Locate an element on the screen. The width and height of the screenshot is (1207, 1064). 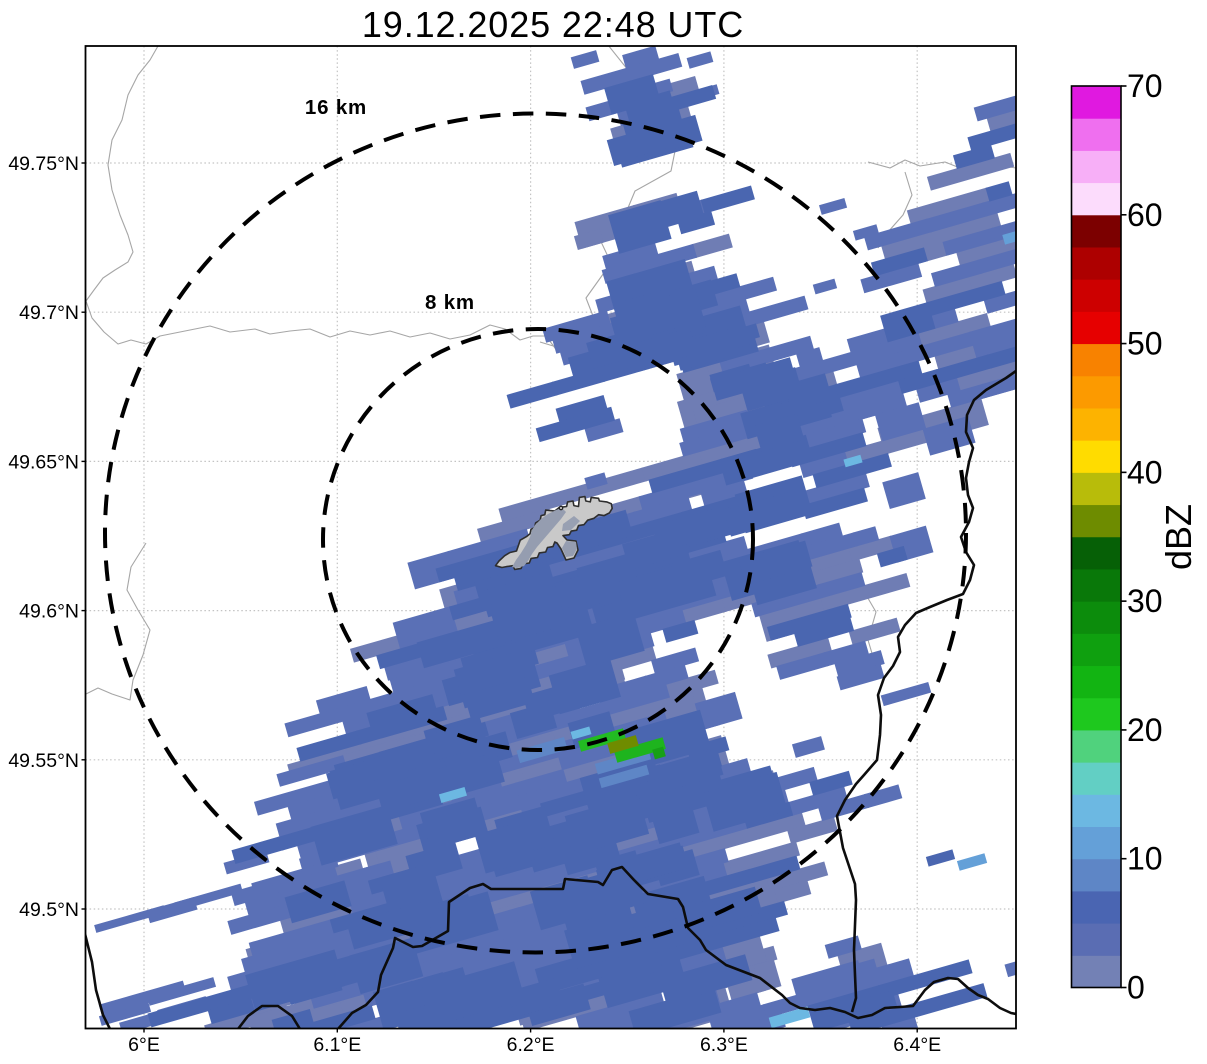
svg-text: 30 is located at coordinates (1145, 601).